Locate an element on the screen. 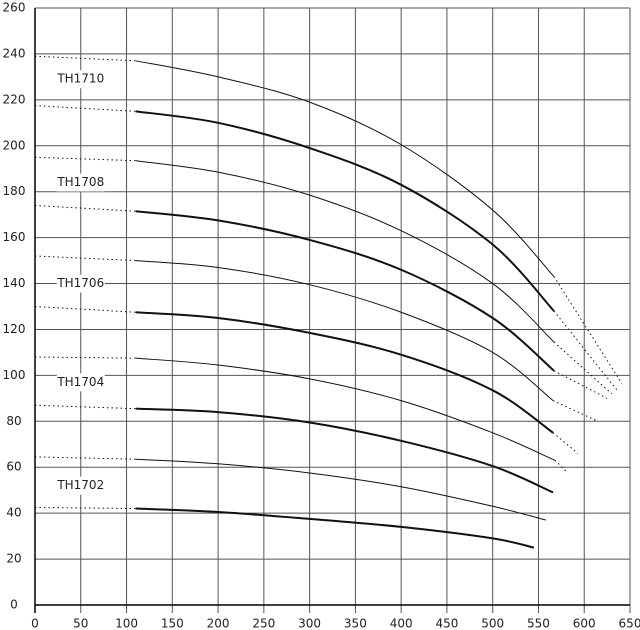  y-tick-label: 180 is located at coordinates (14, 191).